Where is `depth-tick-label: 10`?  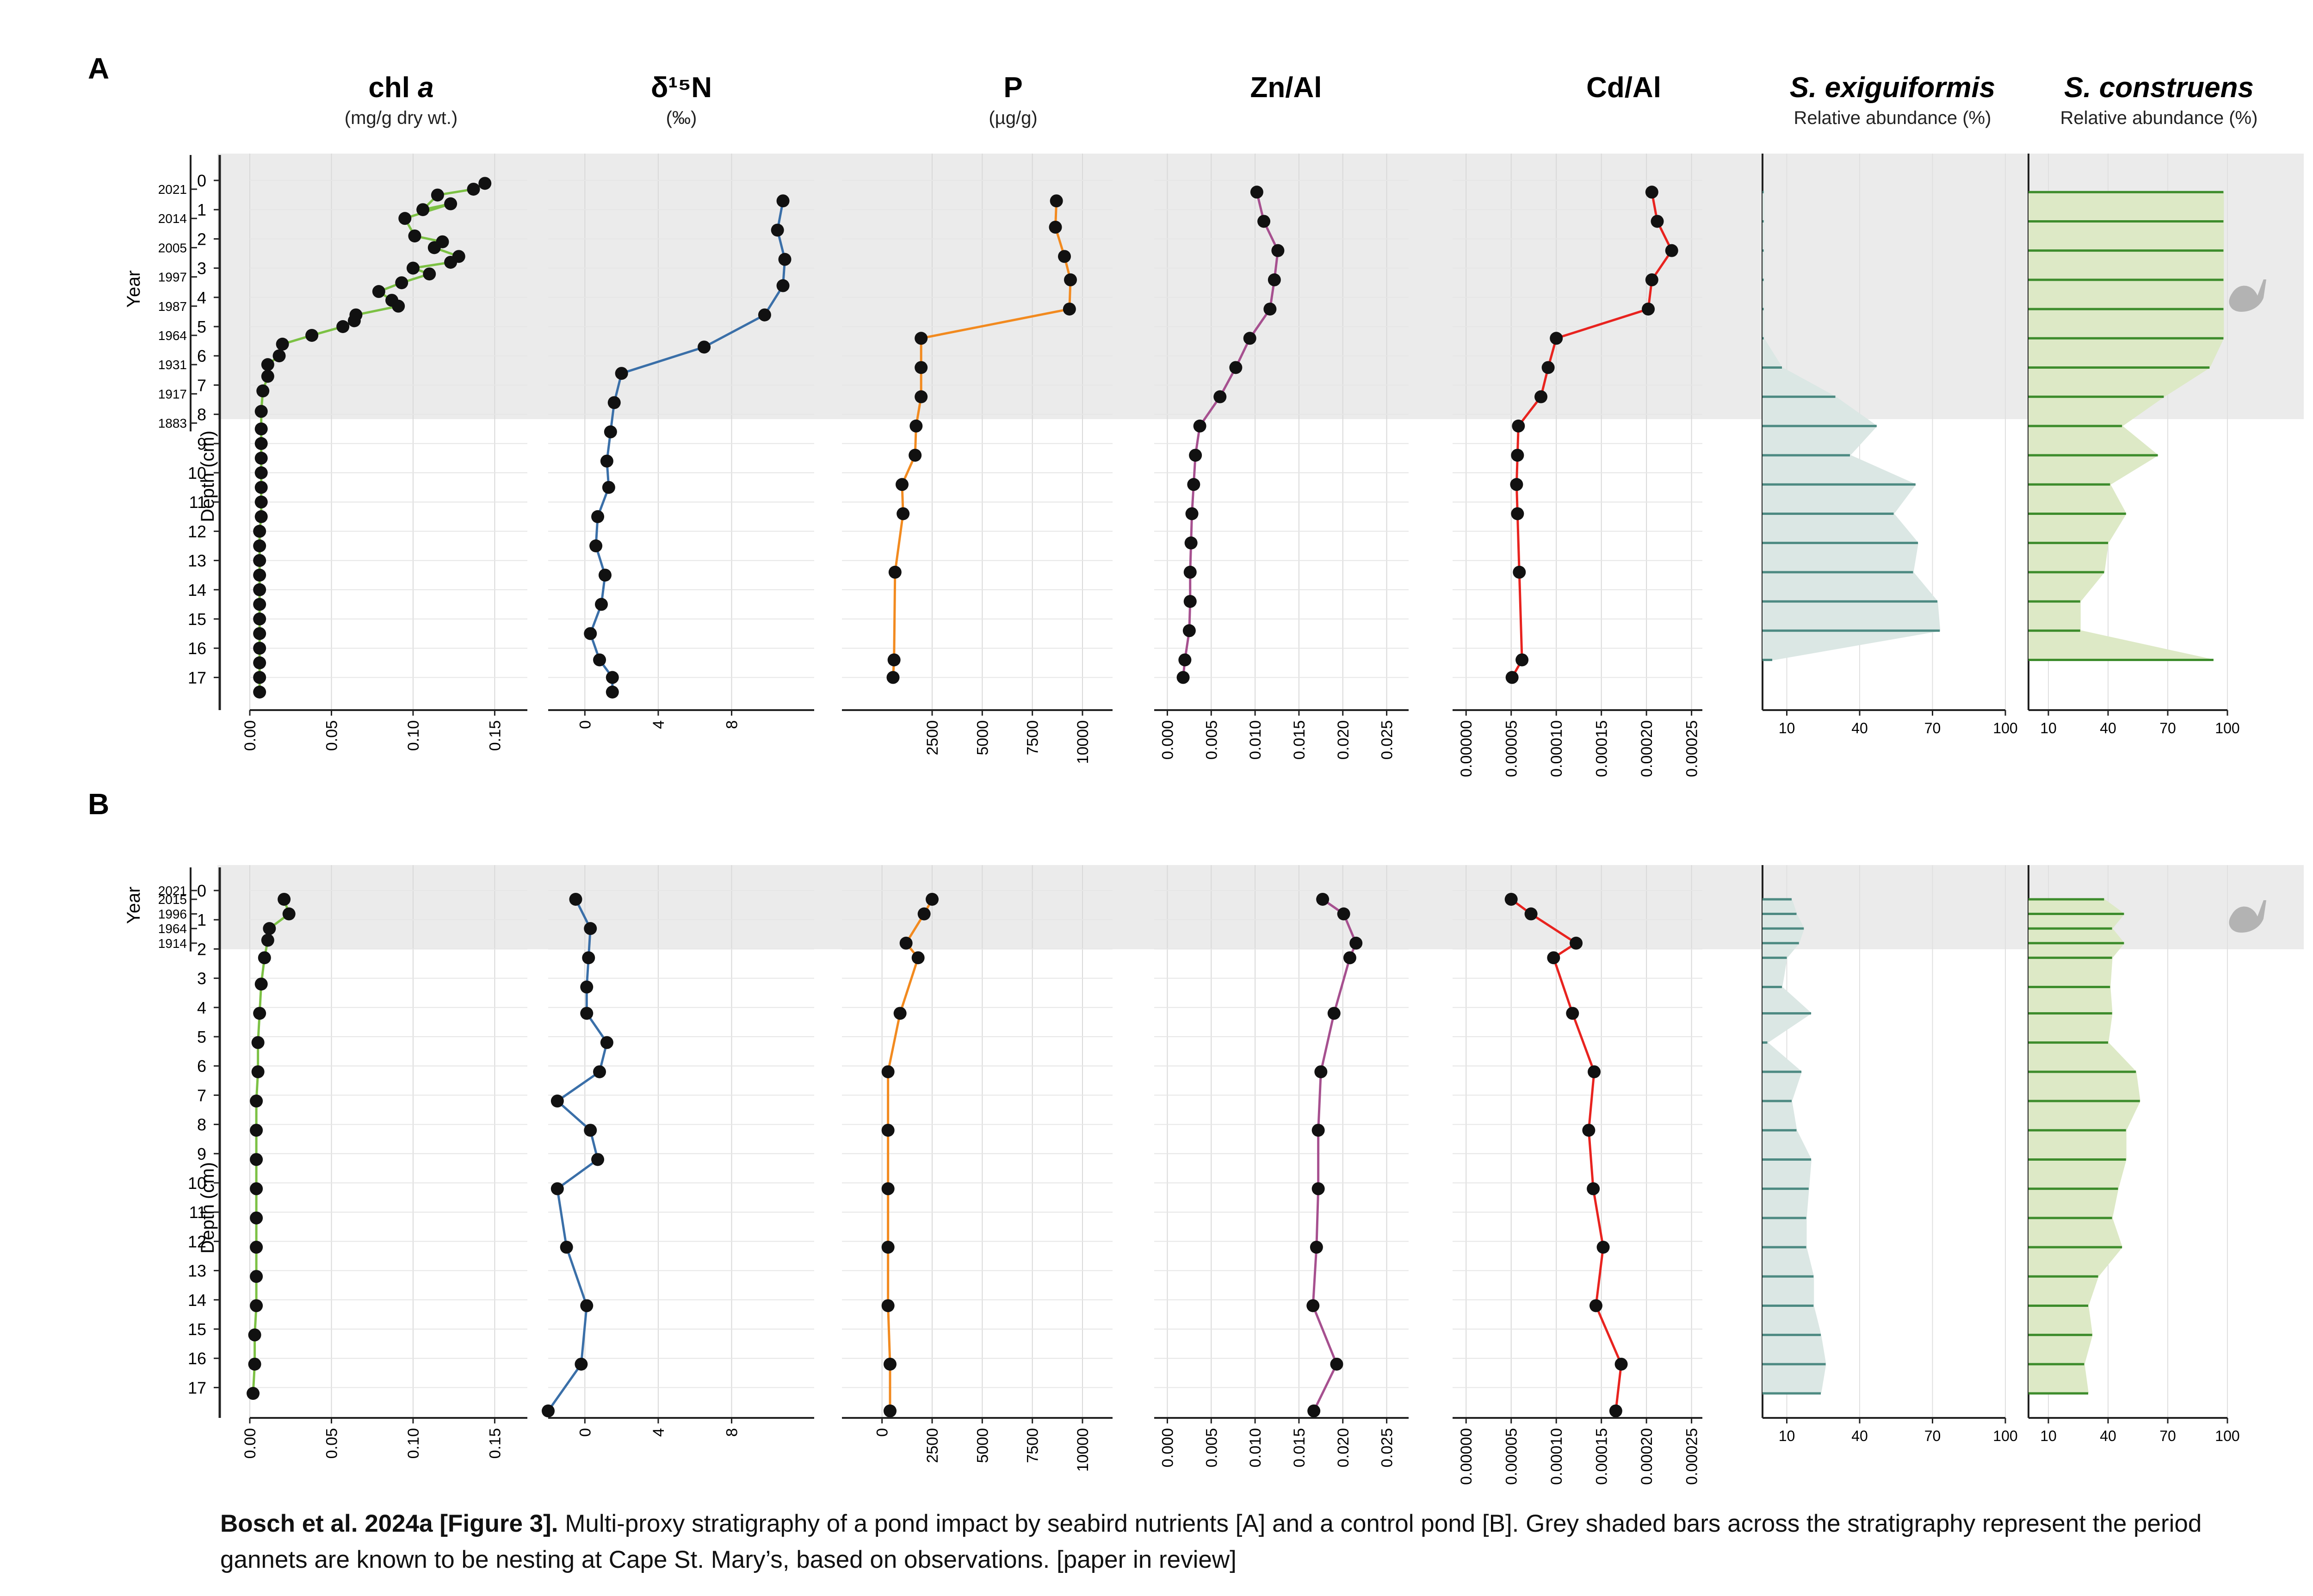 depth-tick-label: 10 is located at coordinates (197, 1183).